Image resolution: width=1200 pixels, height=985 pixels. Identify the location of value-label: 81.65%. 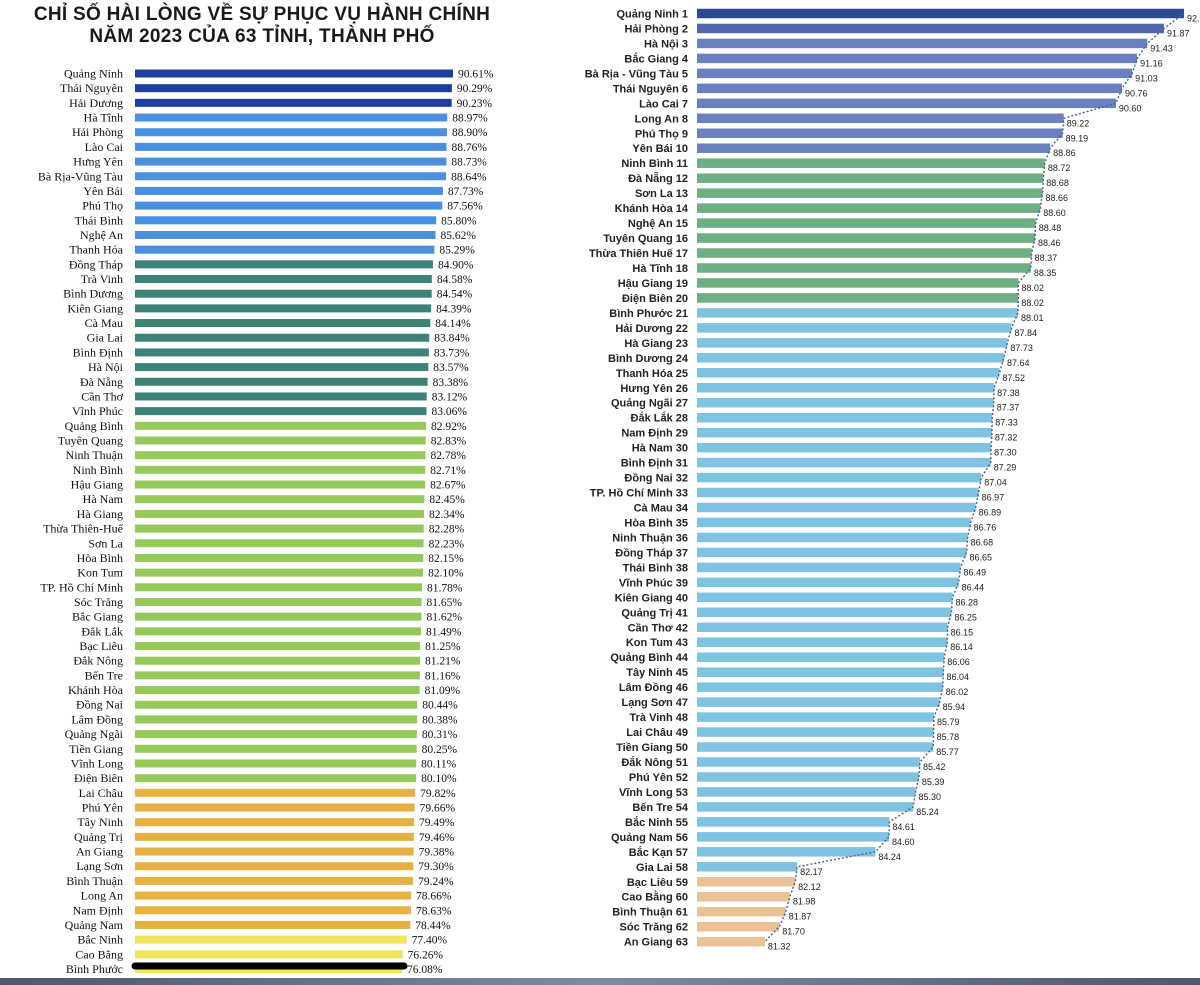
(445, 603).